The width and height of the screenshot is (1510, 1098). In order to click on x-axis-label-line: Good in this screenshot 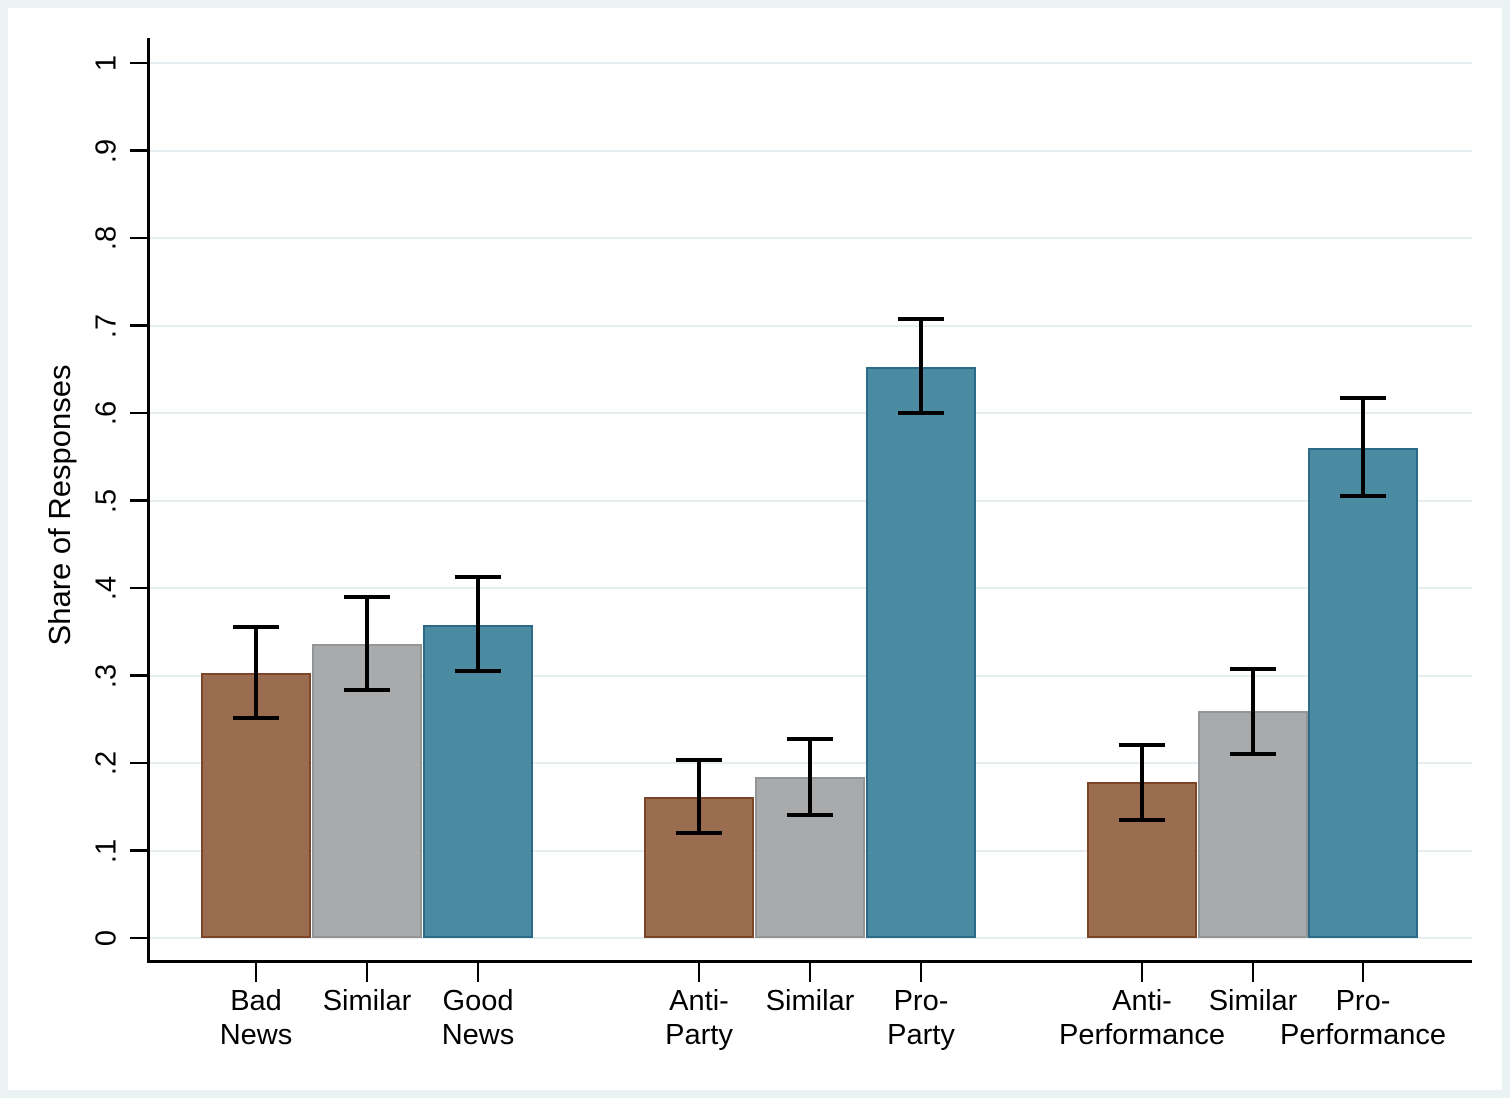, I will do `click(478, 1001)`.